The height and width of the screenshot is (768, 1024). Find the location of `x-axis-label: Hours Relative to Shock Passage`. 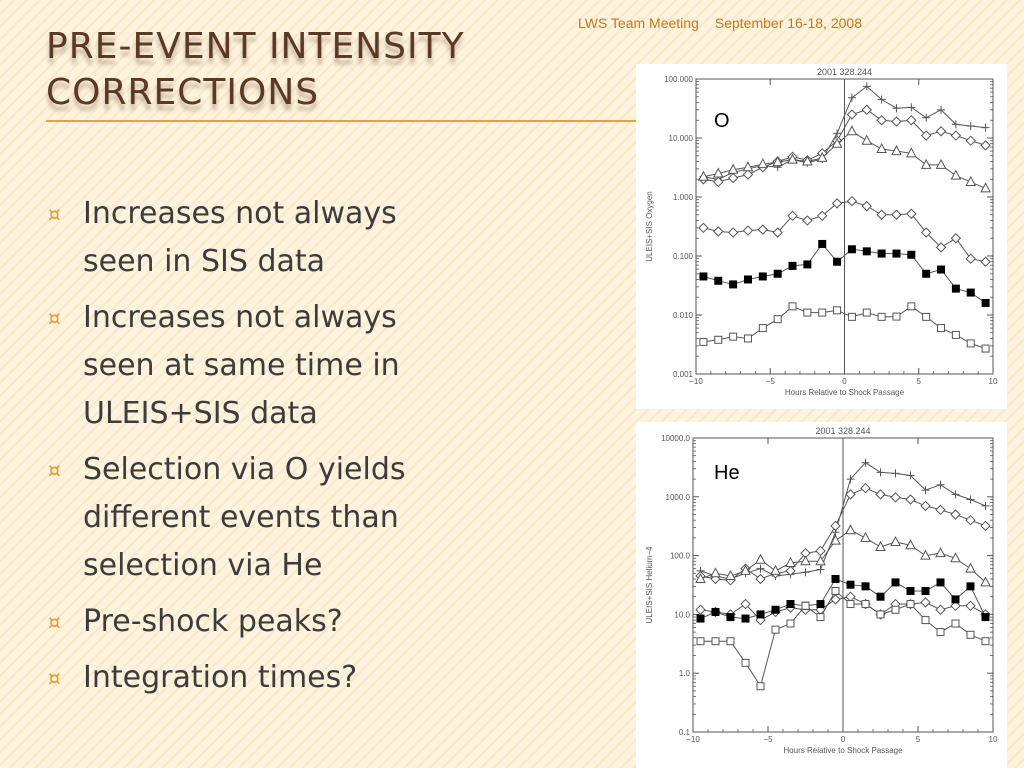

x-axis-label: Hours Relative to Shock Passage is located at coordinates (845, 392).